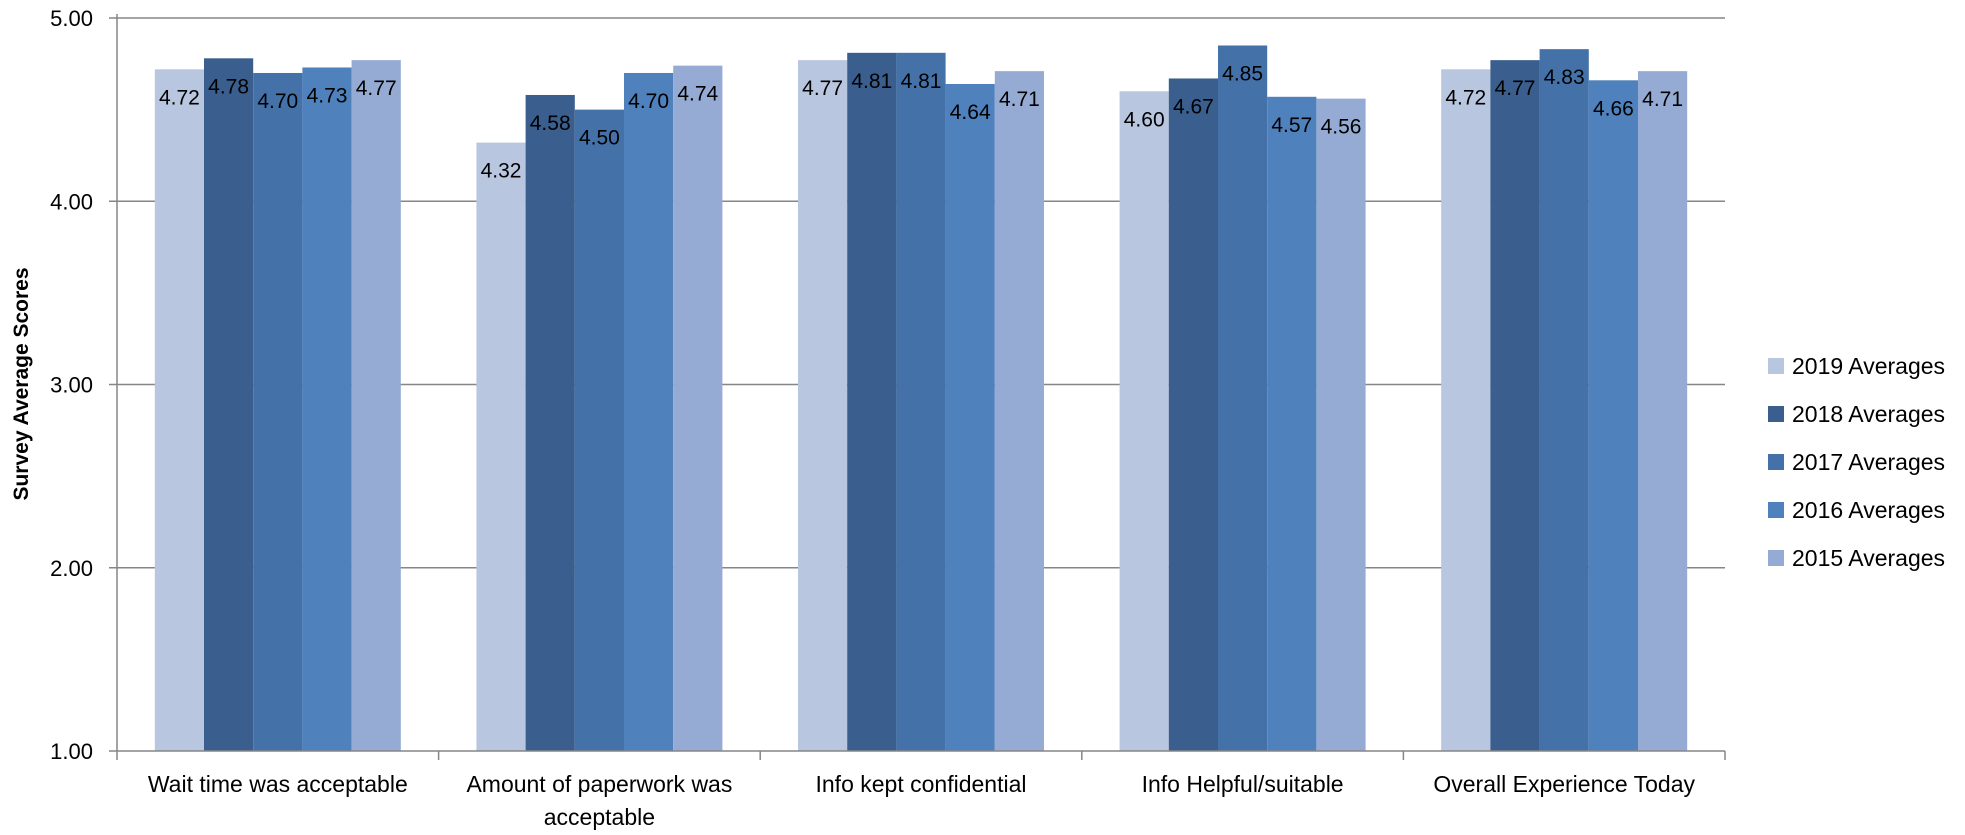 The image size is (1965, 835). Describe the element at coordinates (921, 784) in the screenshot. I see `x-tick-label: Info kept confidential` at that location.